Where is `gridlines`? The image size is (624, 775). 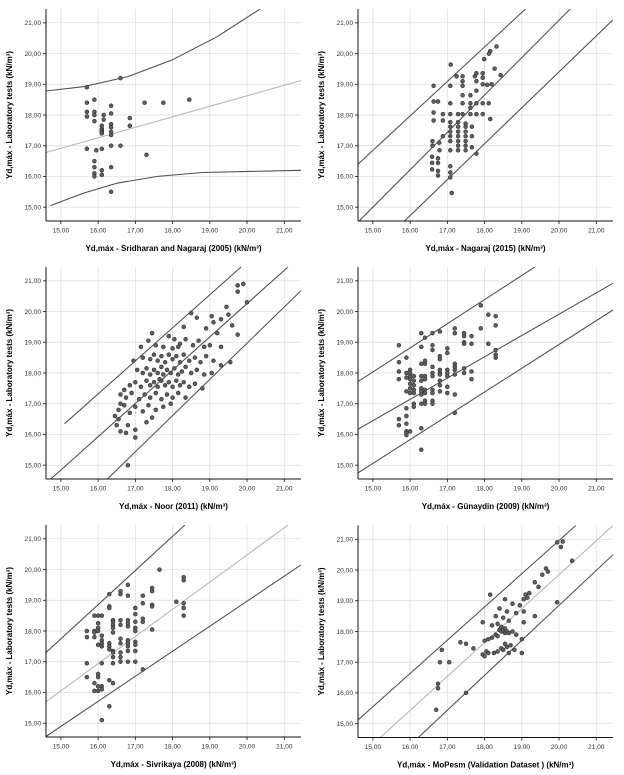
gridlines is located at coordinates (485, 373).